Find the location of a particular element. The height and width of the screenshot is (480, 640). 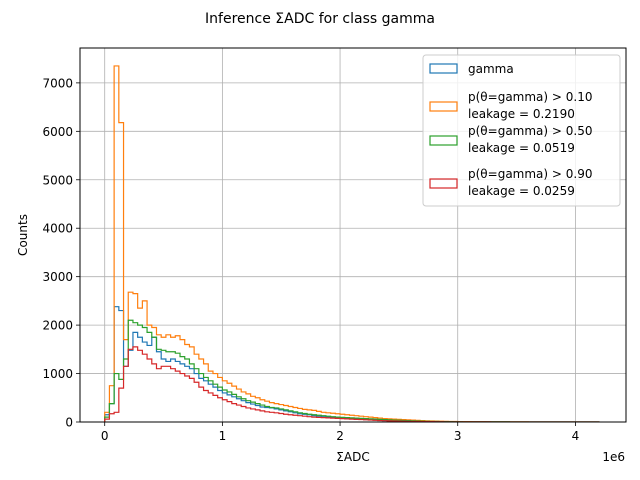

y-tick-label-1: 1000 is located at coordinates (57, 374).